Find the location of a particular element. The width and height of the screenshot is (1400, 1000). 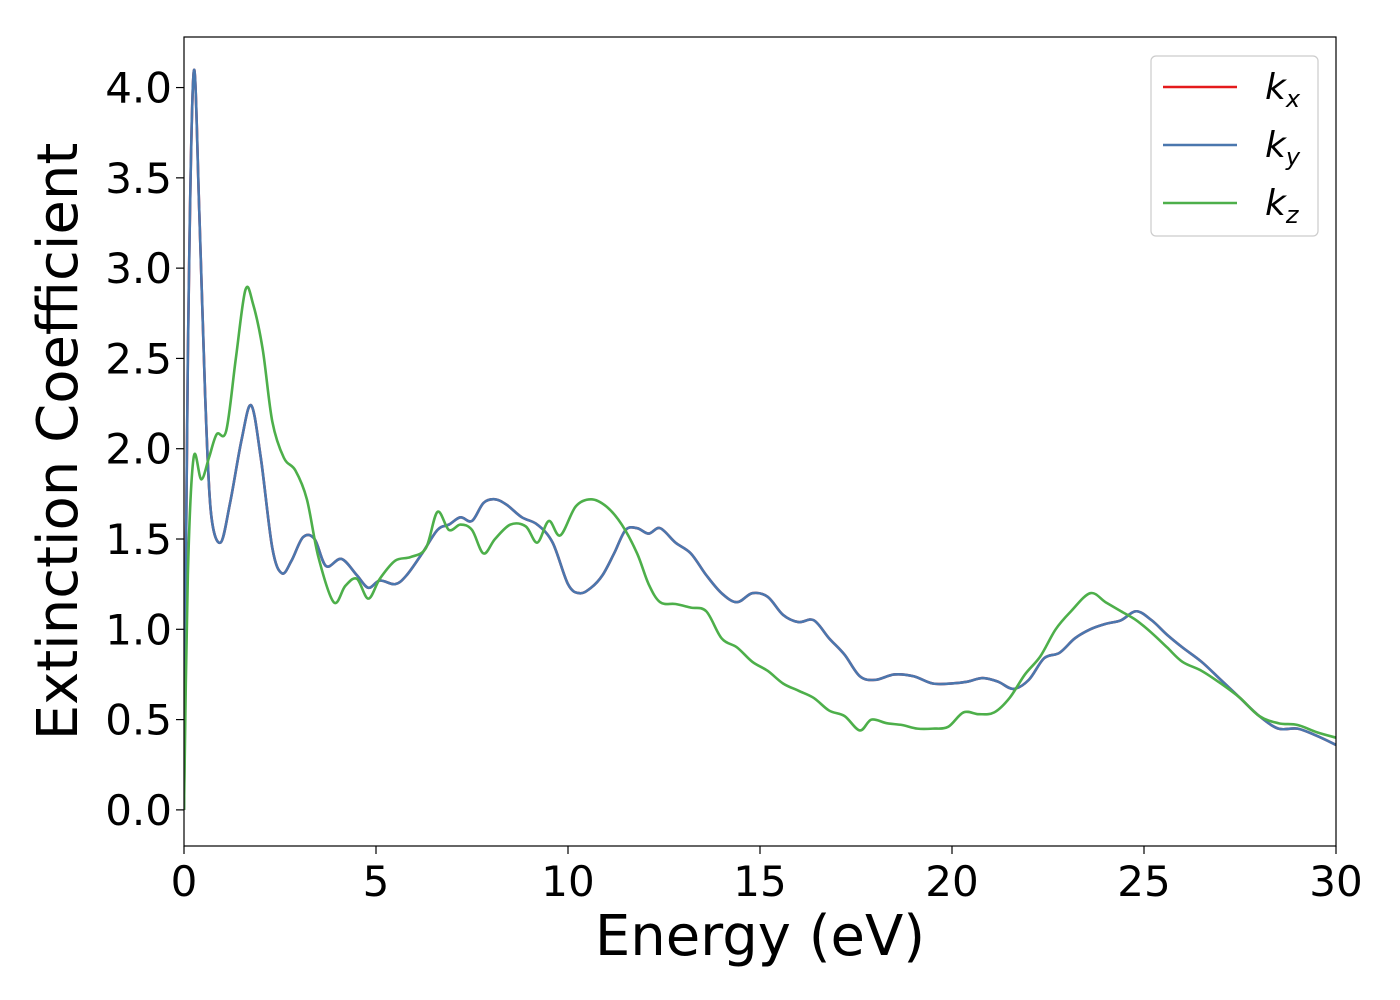

legend-item-ky: ky is located at coordinates (1232, 148).